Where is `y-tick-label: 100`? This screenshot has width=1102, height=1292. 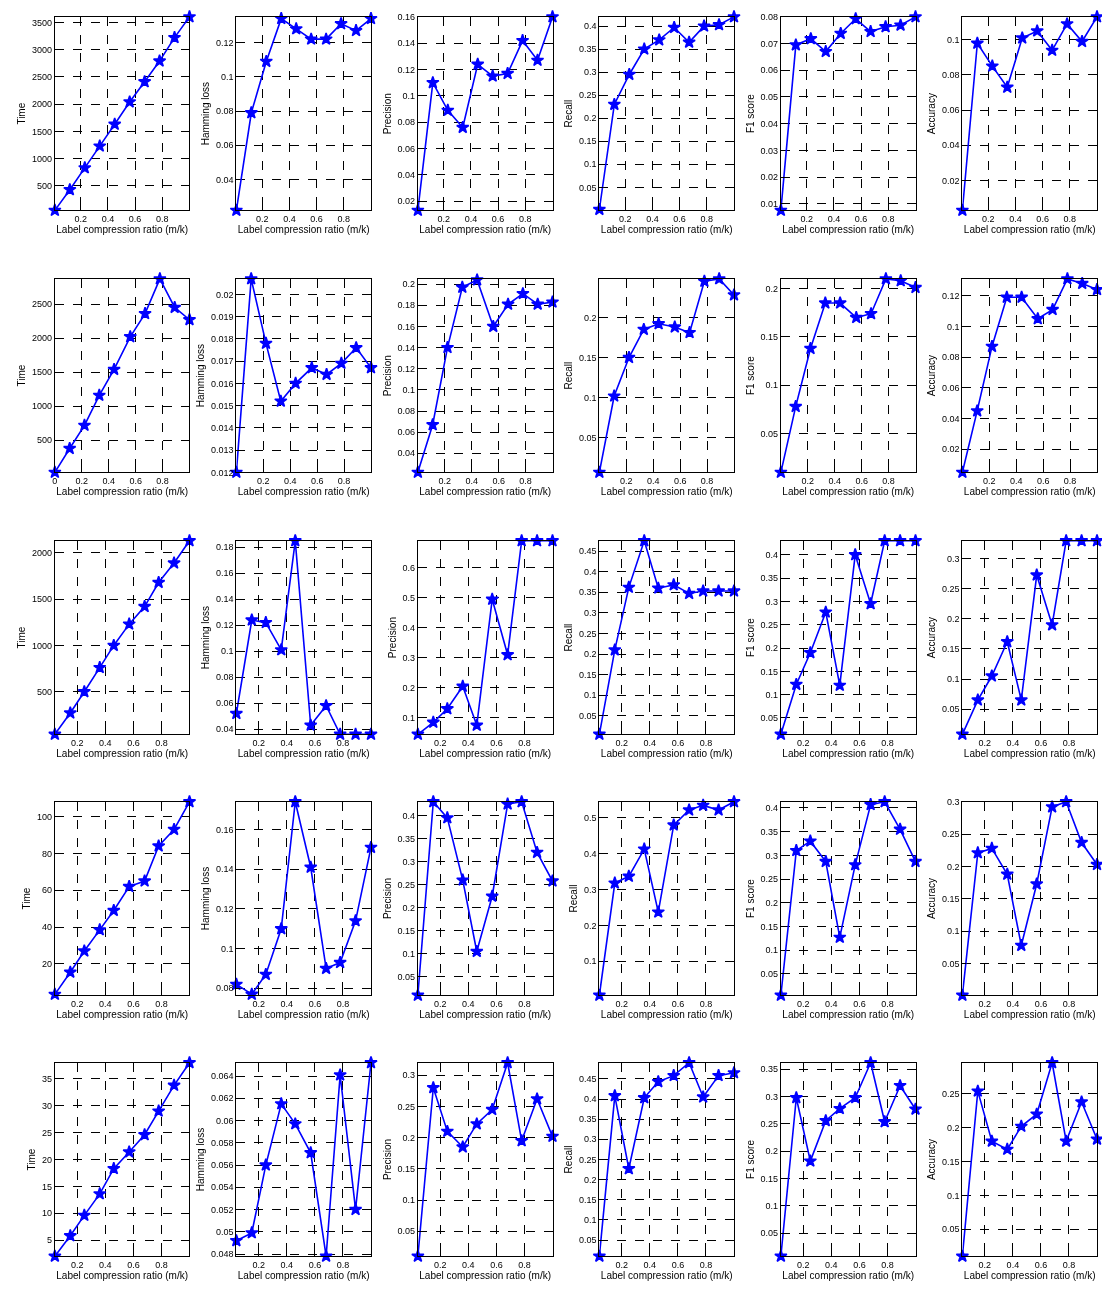 y-tick-label: 100 is located at coordinates (45, 816).